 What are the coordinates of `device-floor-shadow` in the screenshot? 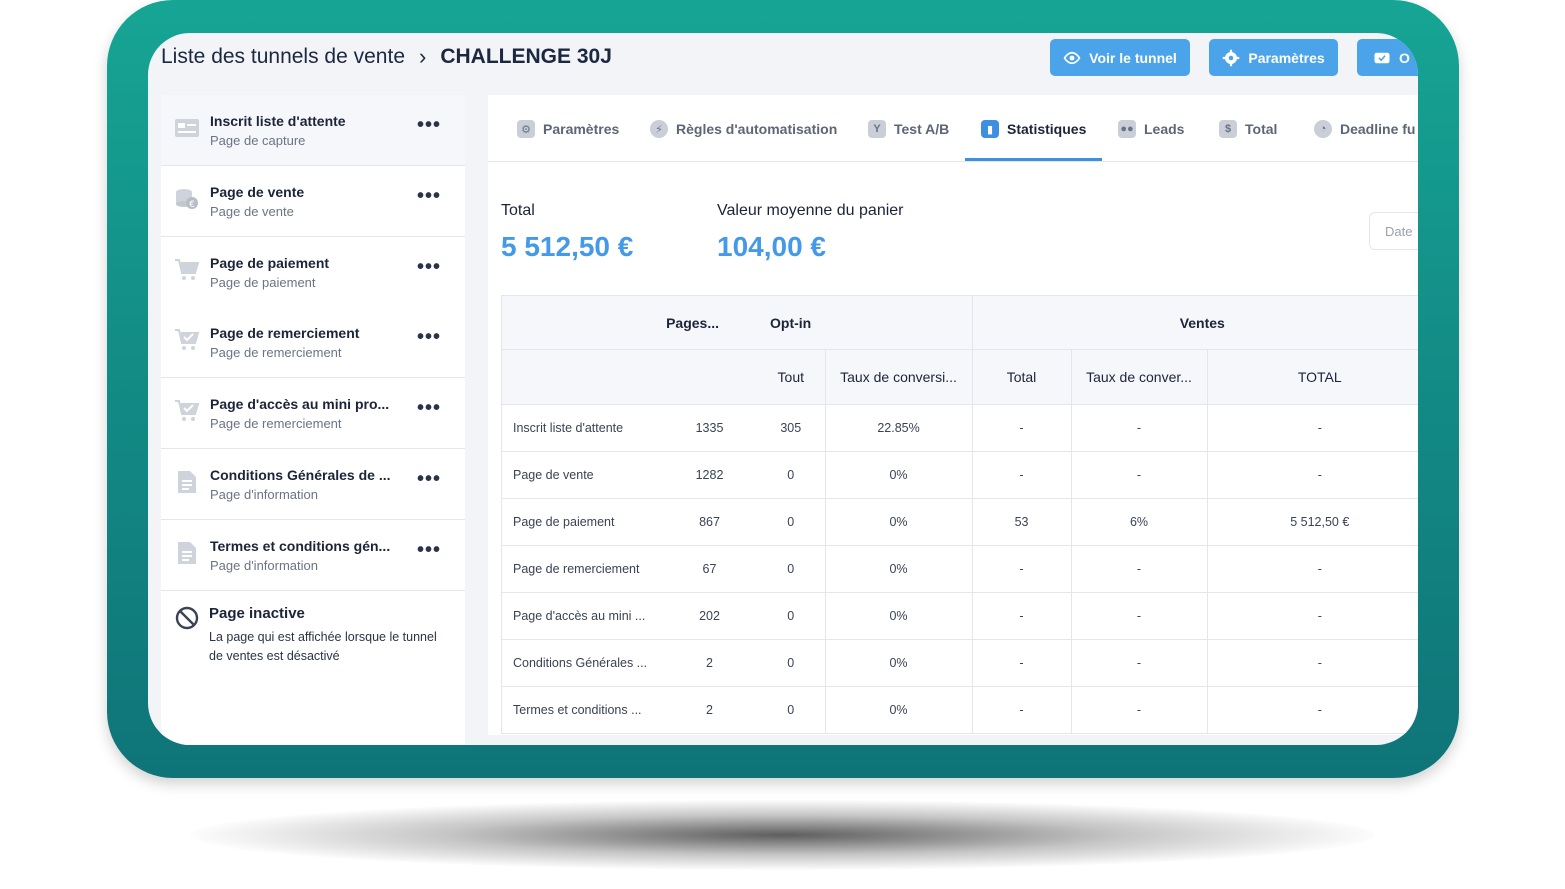 It's located at (782, 835).